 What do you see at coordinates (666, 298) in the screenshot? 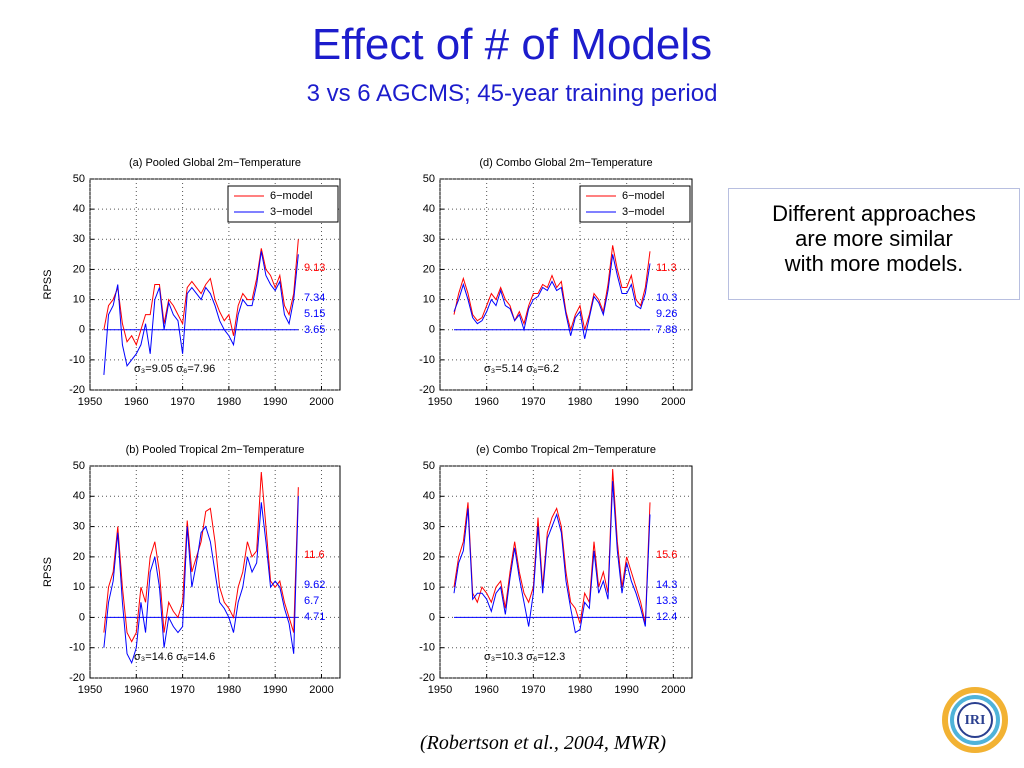
I see `annotation: 10.3` at bounding box center [666, 298].